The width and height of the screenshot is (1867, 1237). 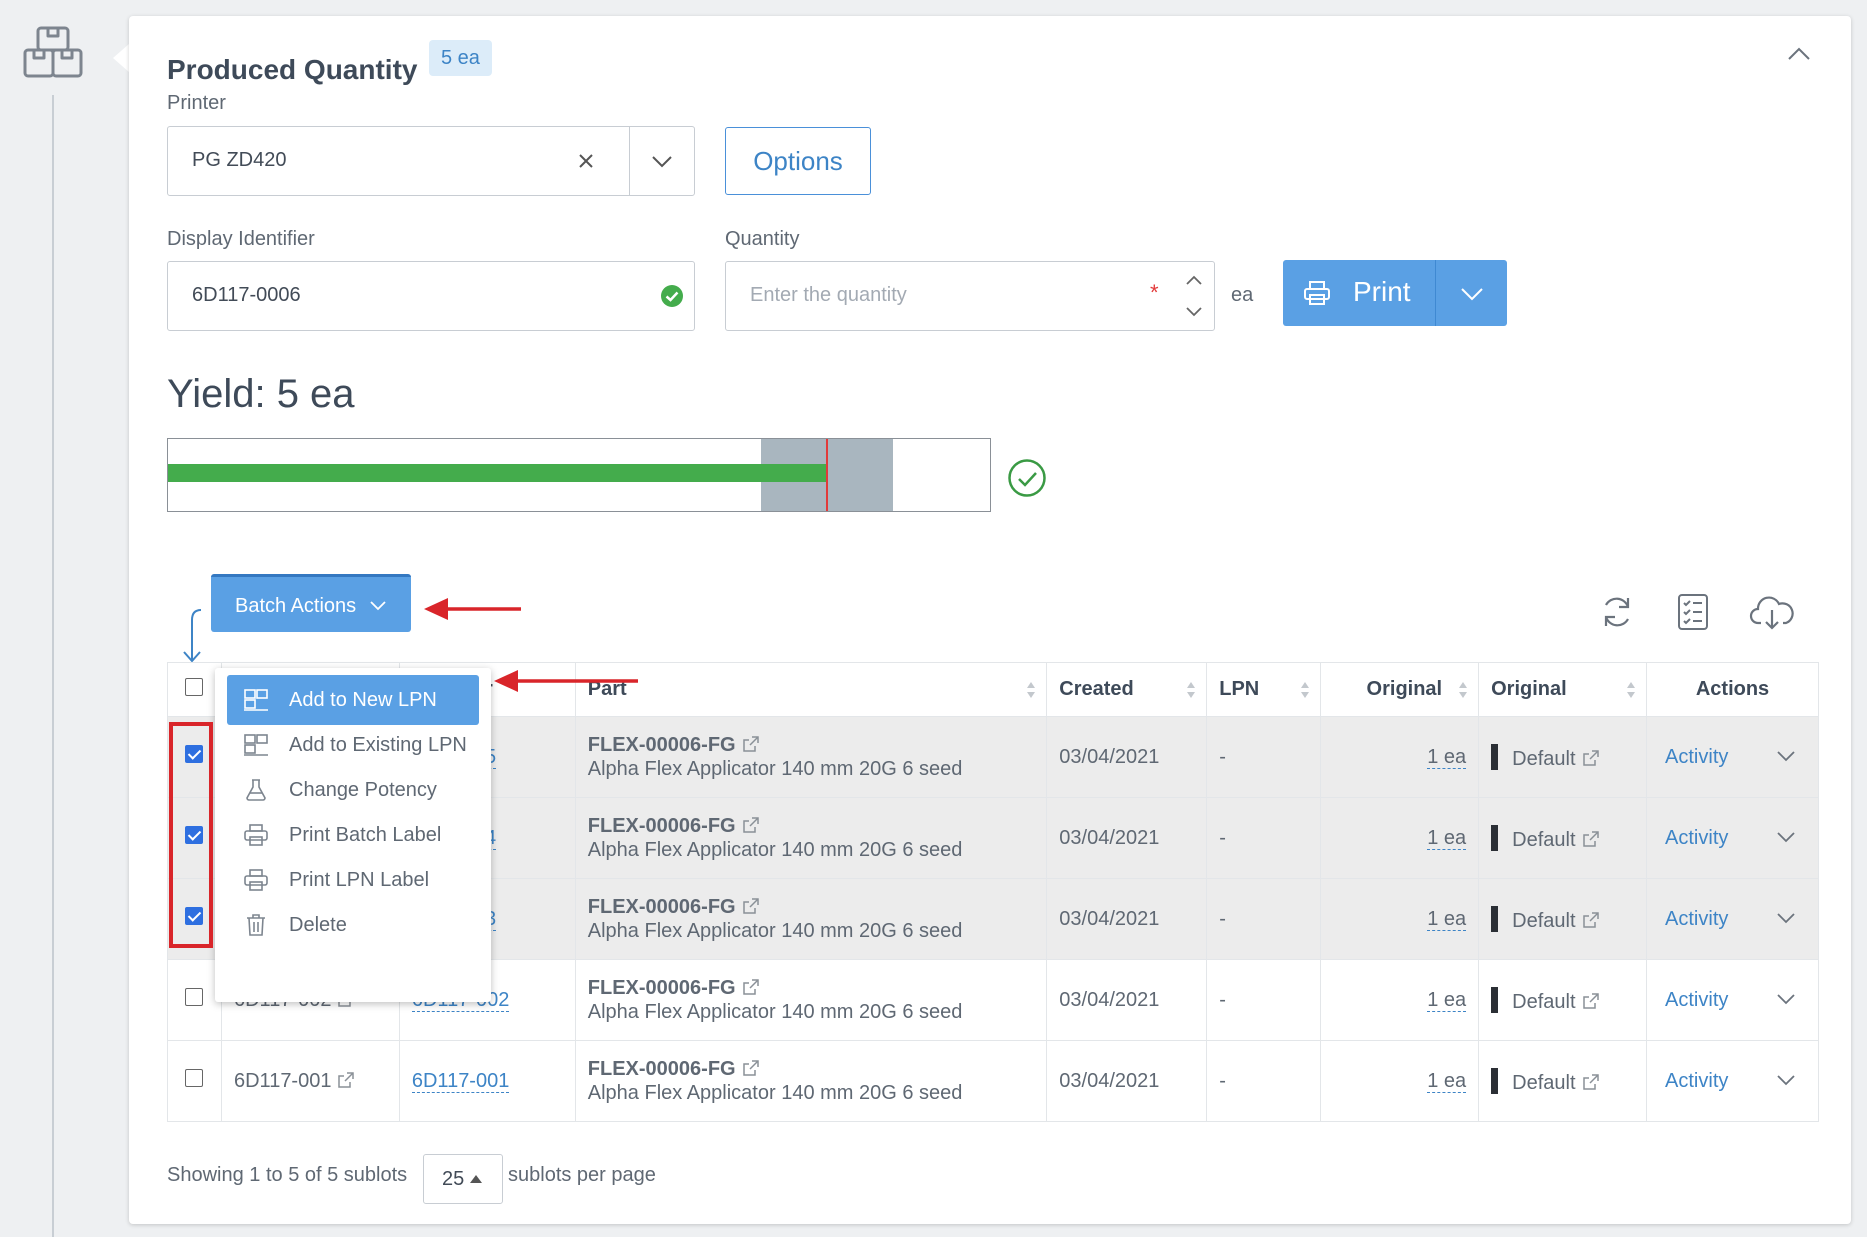 What do you see at coordinates (1495, 918) in the screenshot?
I see `location-color-swatch` at bounding box center [1495, 918].